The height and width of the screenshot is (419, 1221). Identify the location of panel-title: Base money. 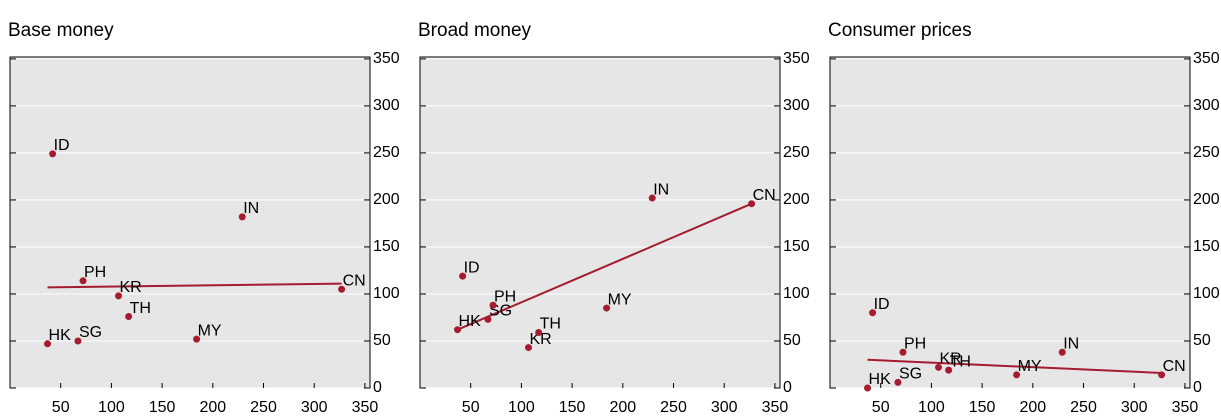
(61, 30).